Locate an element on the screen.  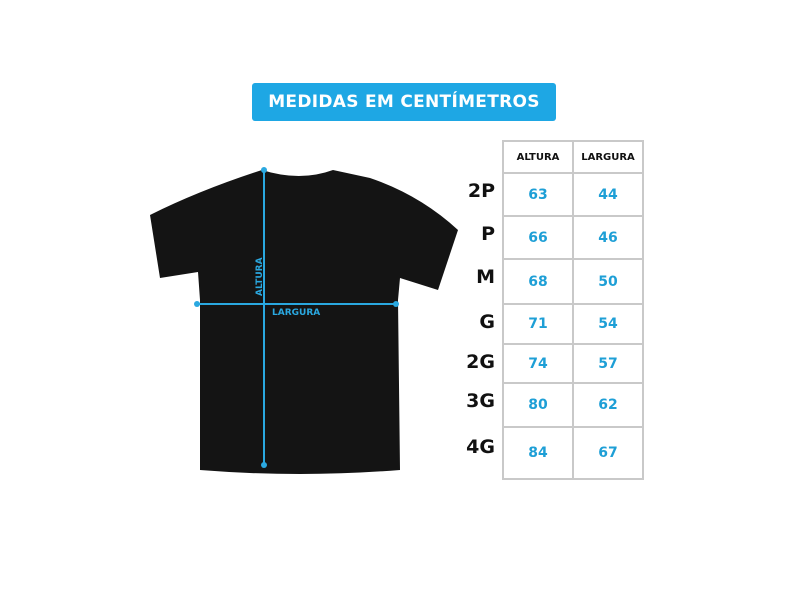
cell-altura: 63 is located at coordinates (538, 194).